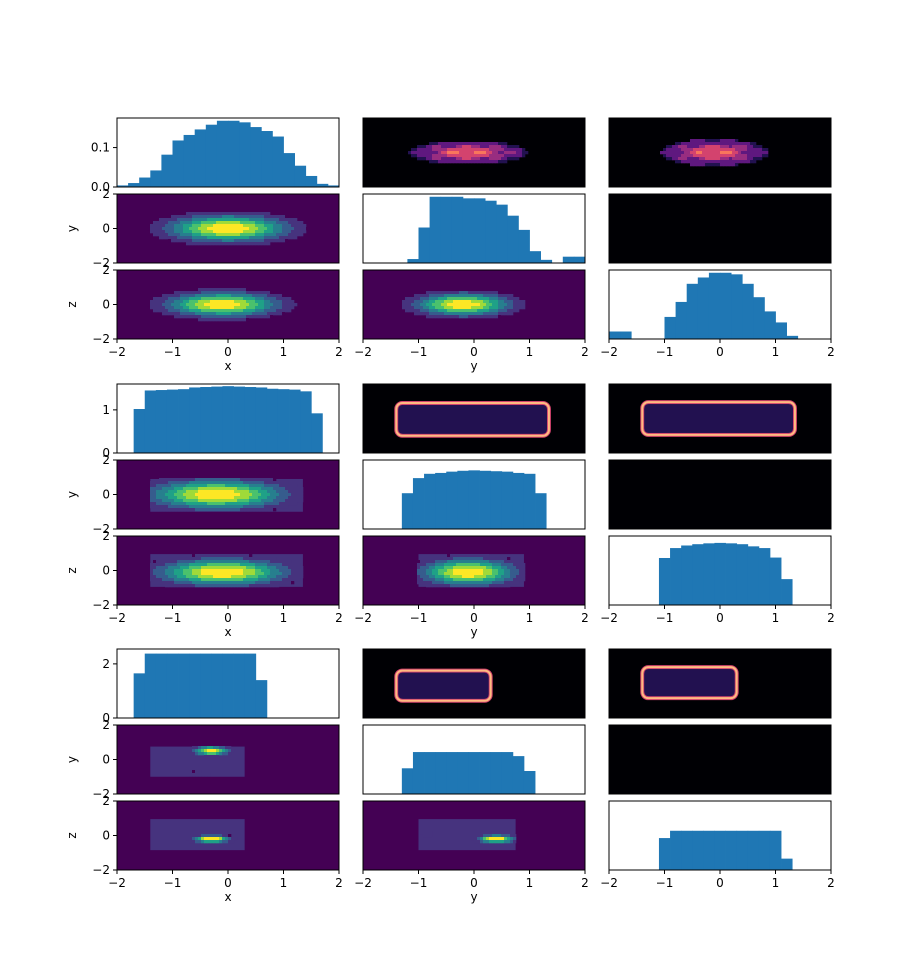  What do you see at coordinates (106, 194) in the screenshot?
I see `group-1-y-axis-tick-label: 2` at bounding box center [106, 194].